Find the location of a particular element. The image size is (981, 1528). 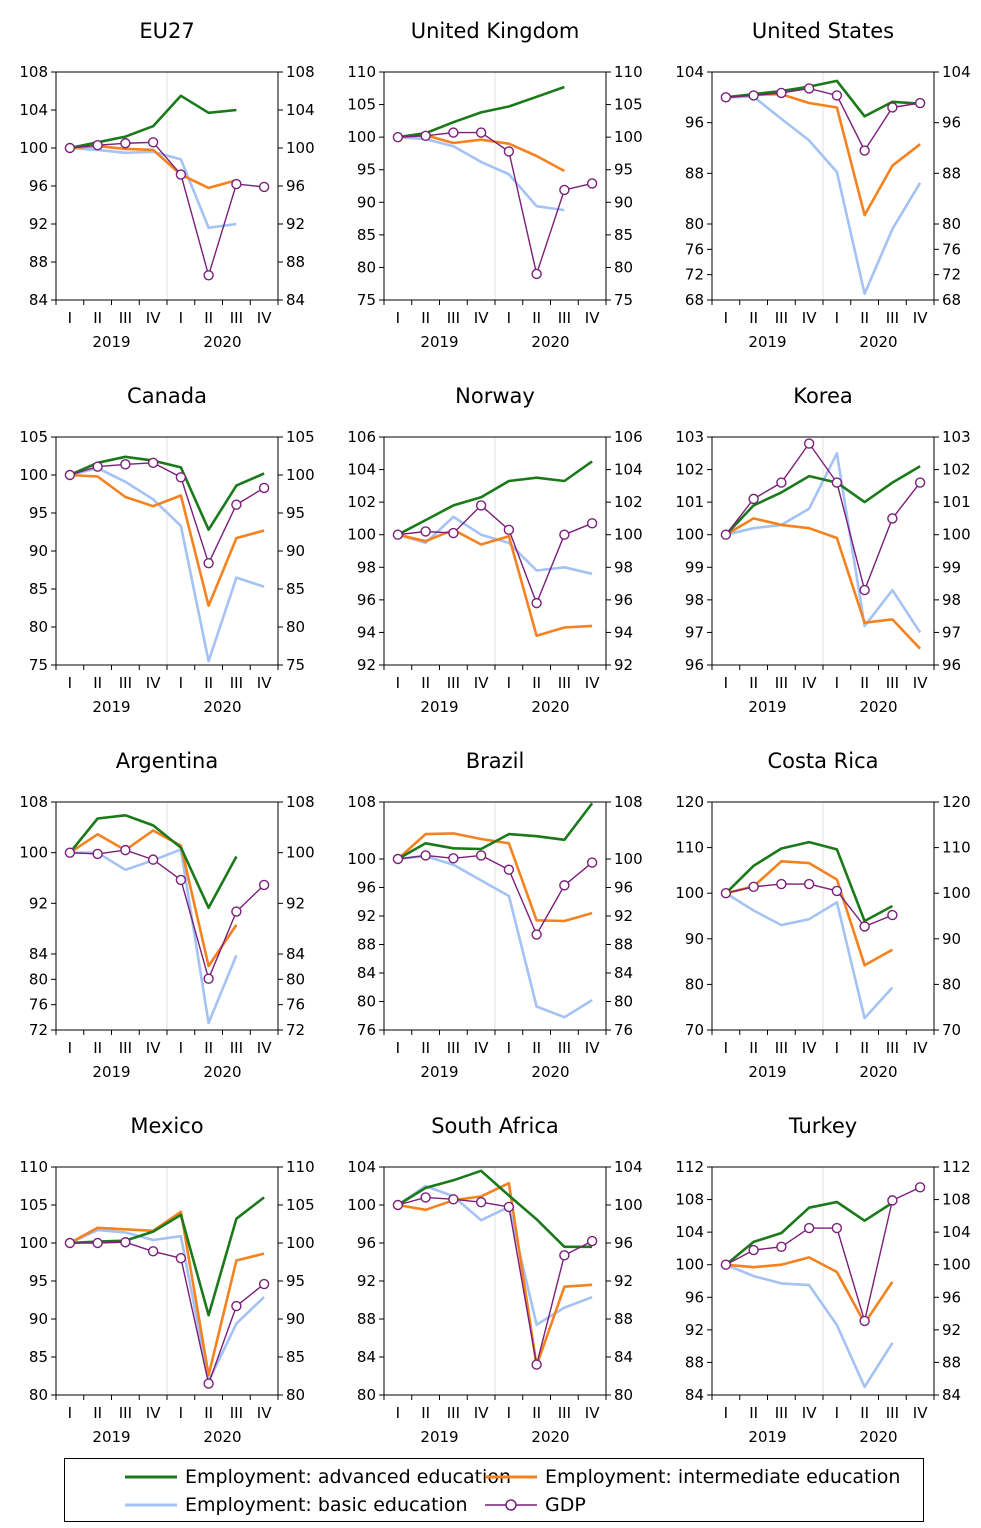

y-tick-label-left: 108 is located at coordinates (33, 802).